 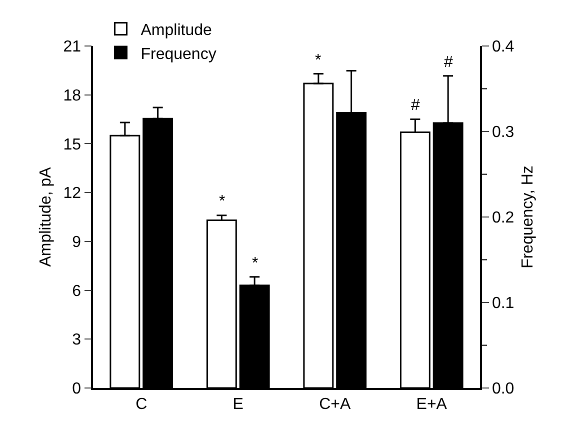 What do you see at coordinates (503, 303) in the screenshot?
I see `y2-tick-label: 0.1` at bounding box center [503, 303].